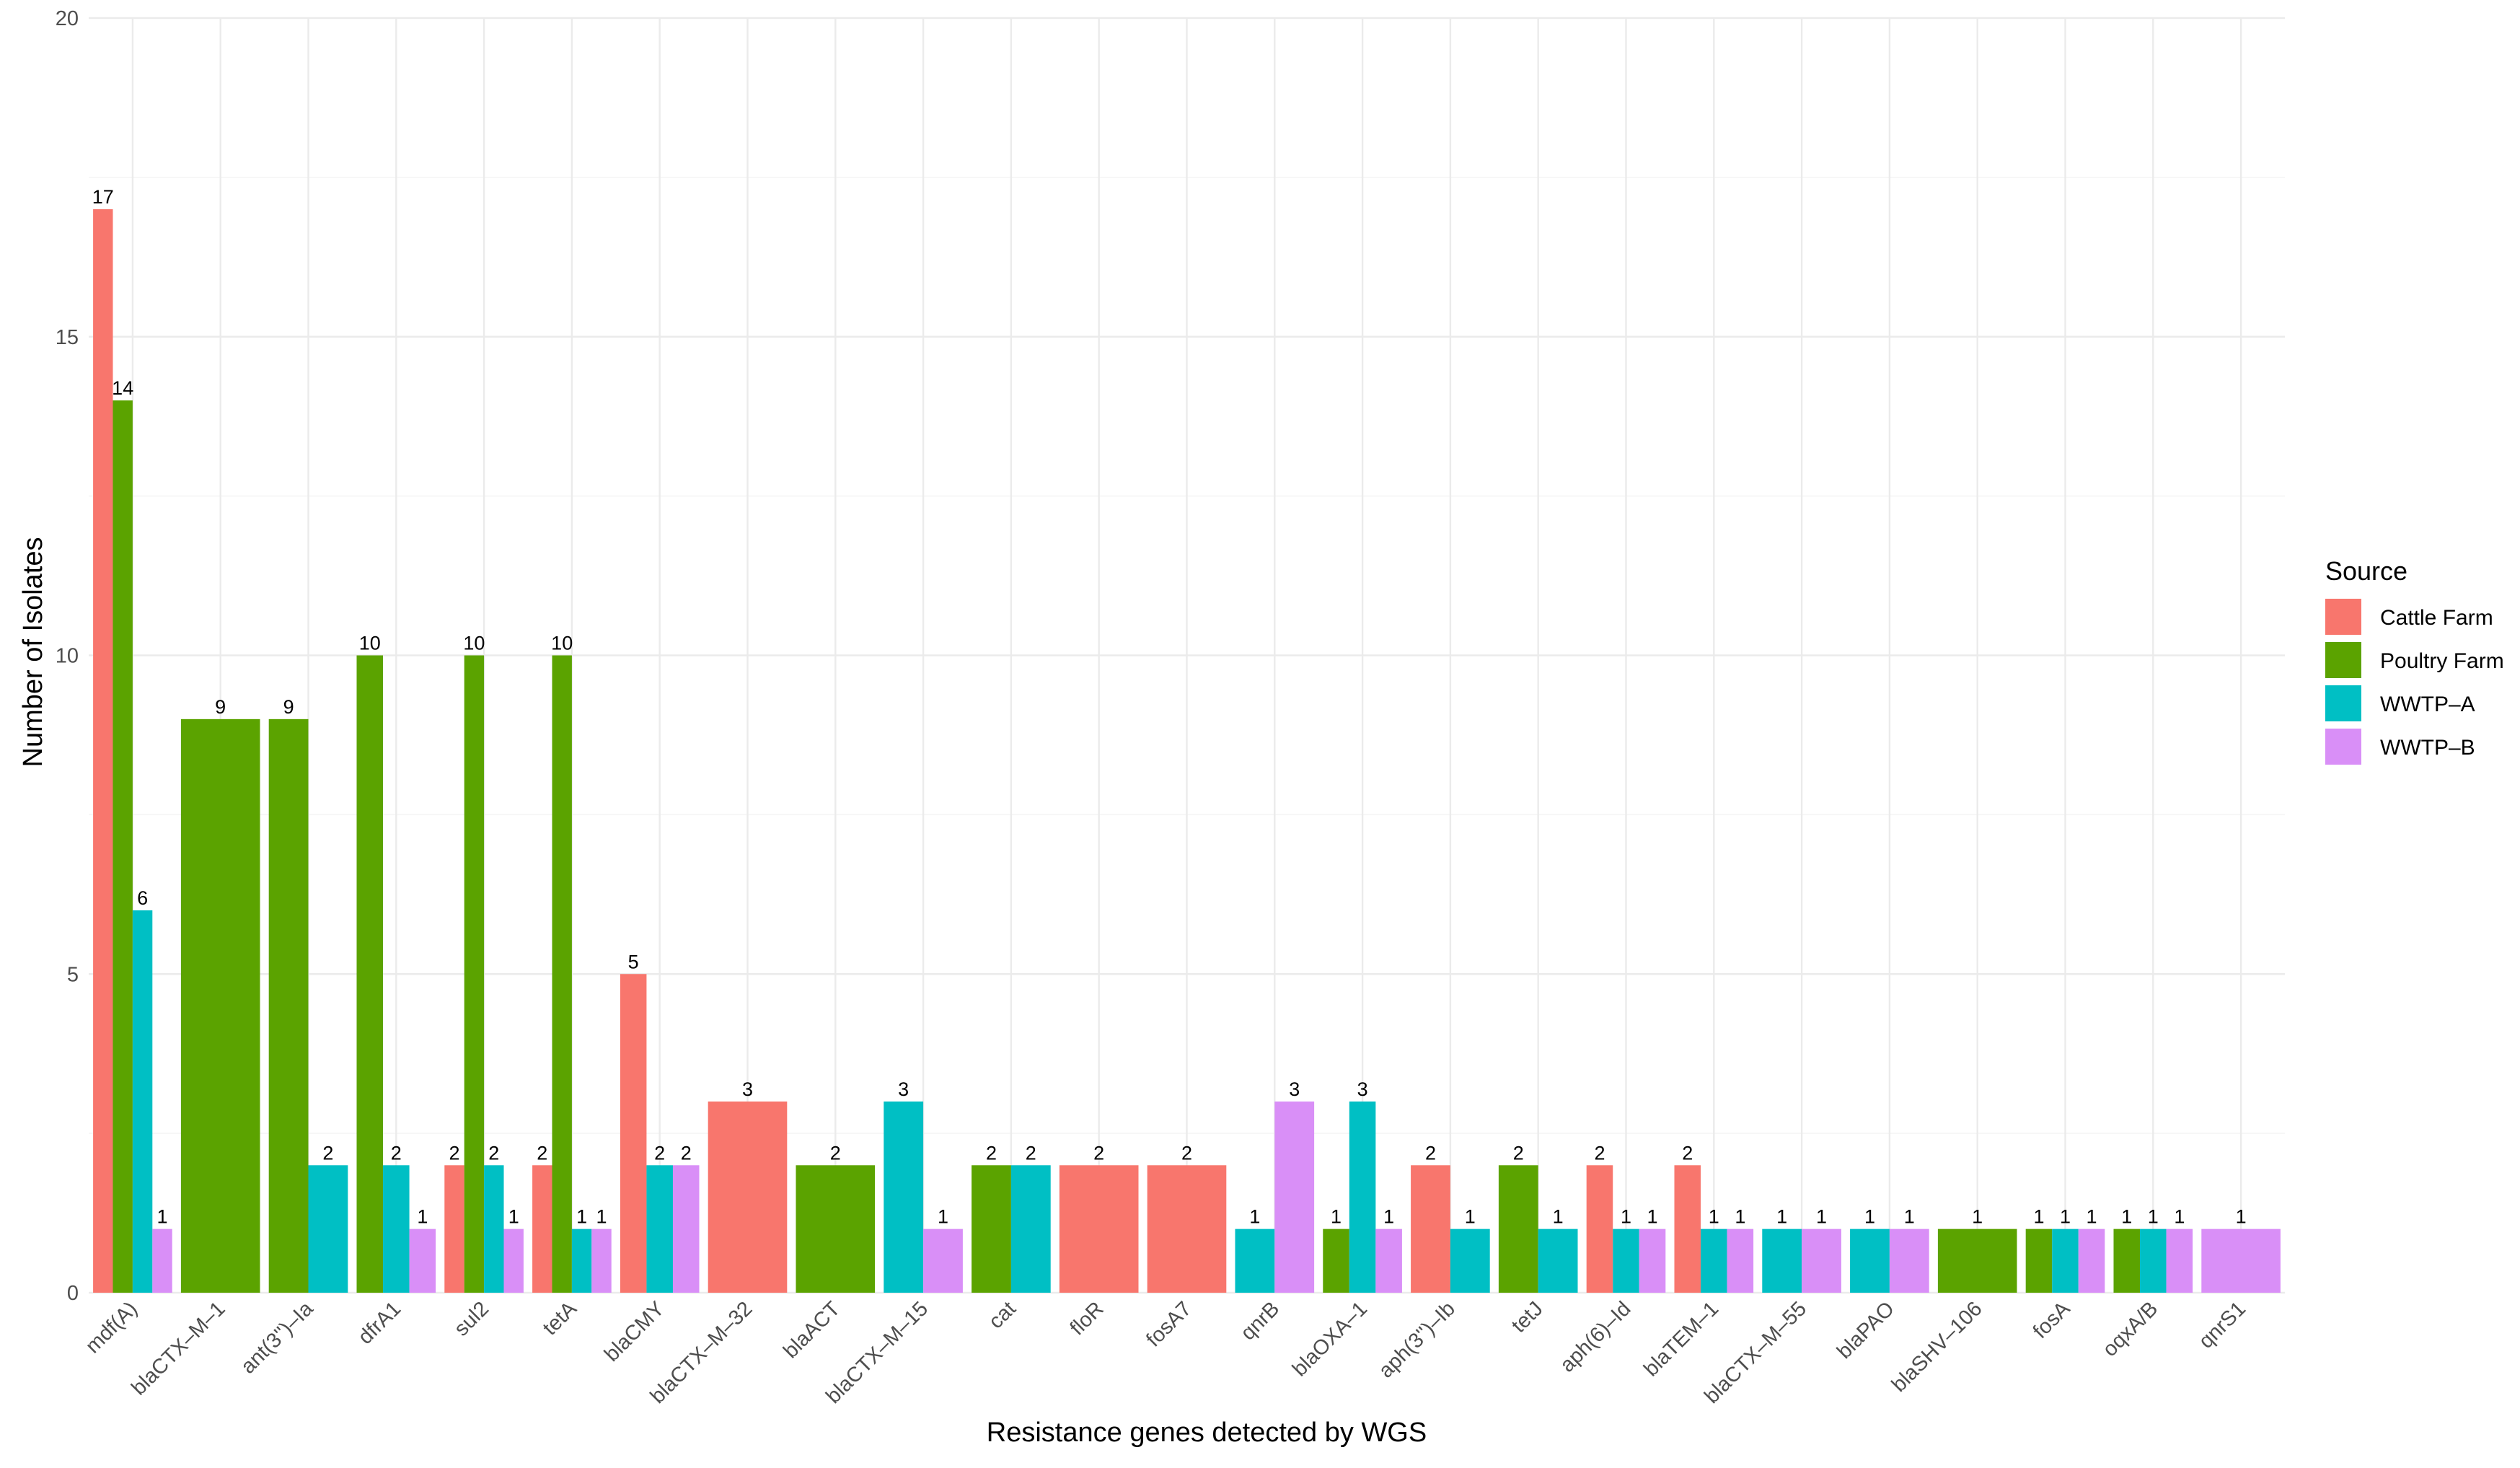  What do you see at coordinates (73, 1293) in the screenshot?
I see `y-tick-label: 0` at bounding box center [73, 1293].